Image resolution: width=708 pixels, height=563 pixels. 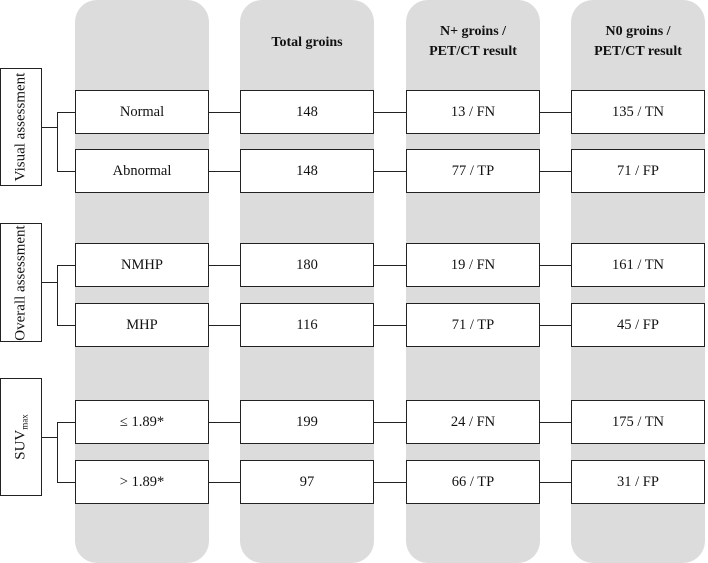 I want to click on group-label-visual-assessment: Visual assessment, so click(x=21, y=127).